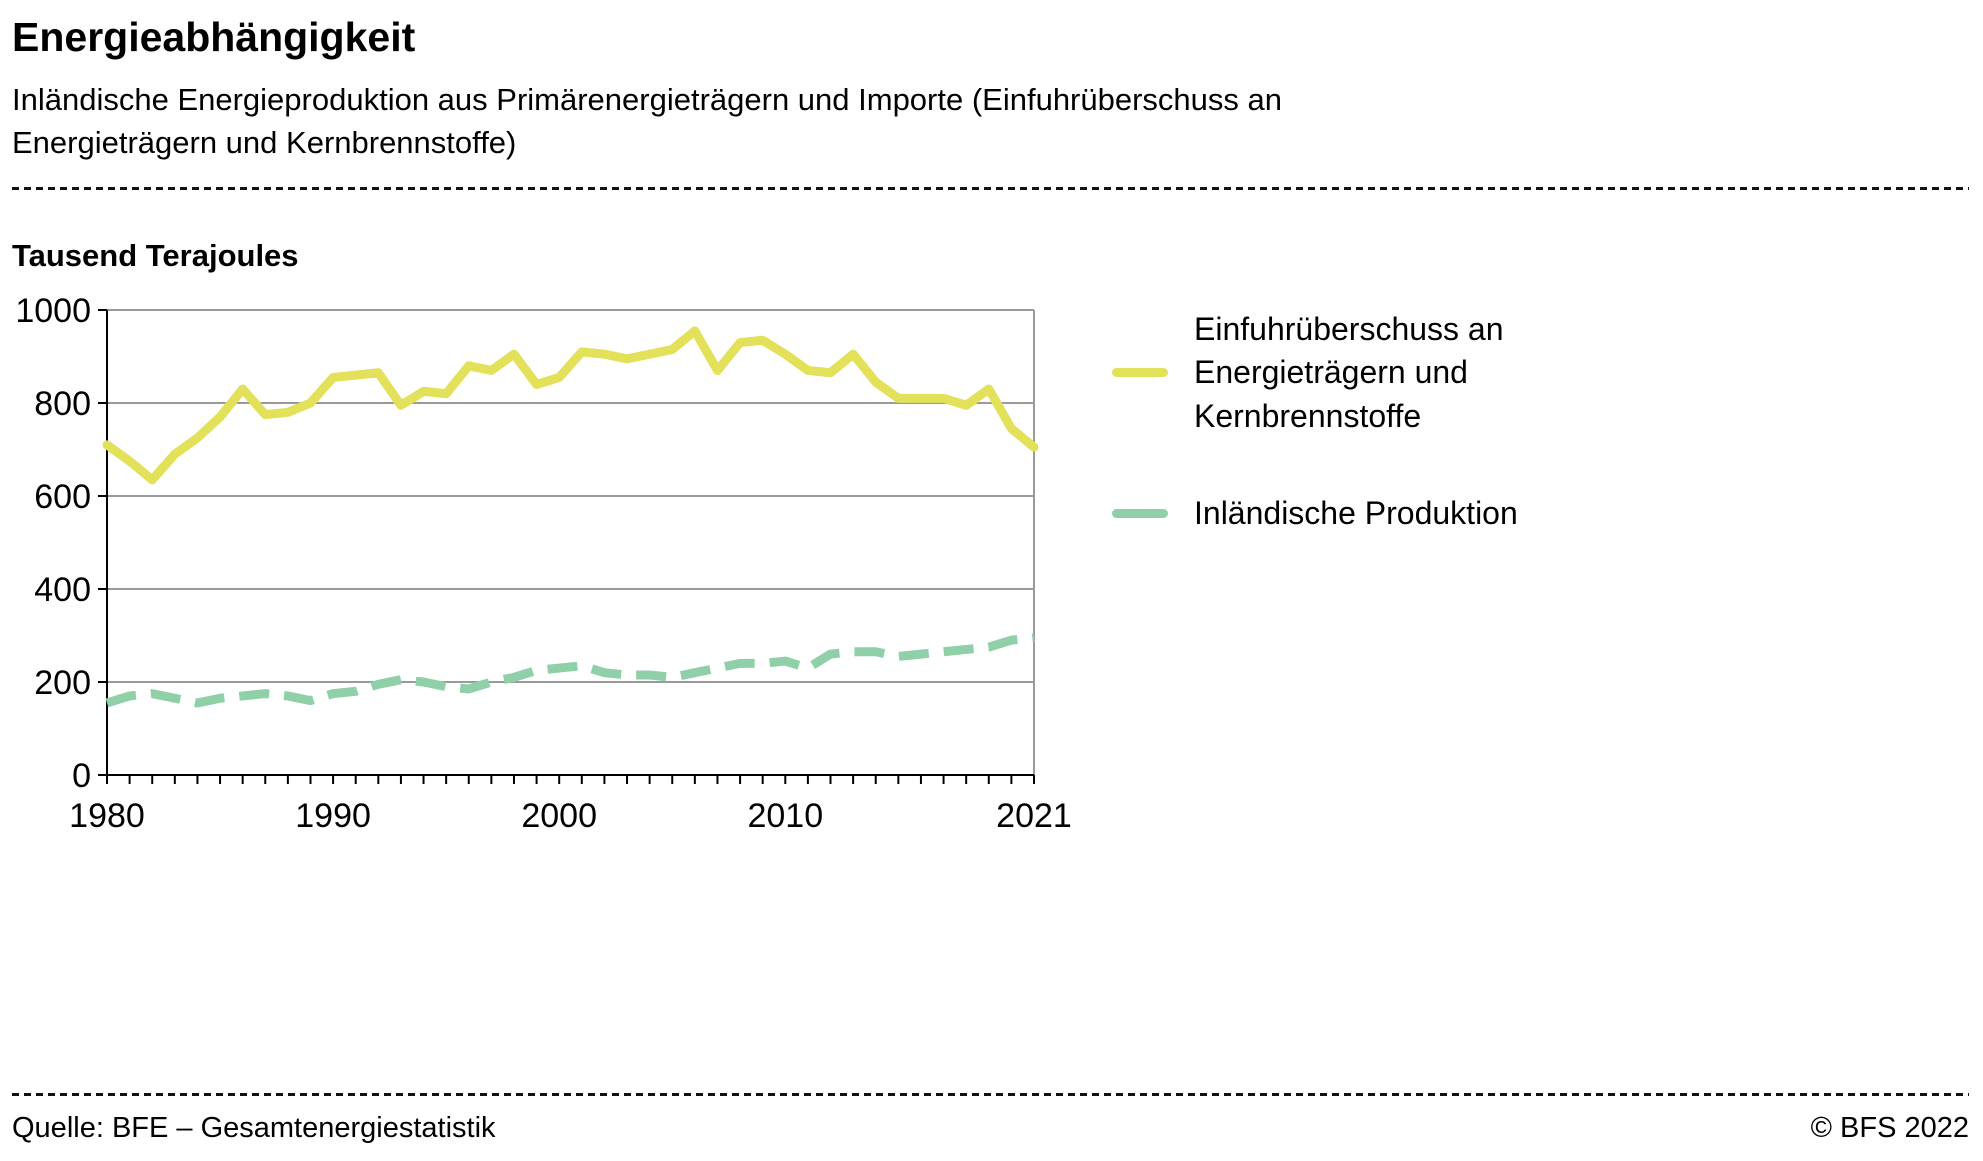 This screenshot has height=1161, width=1983. Describe the element at coordinates (1140, 514) in the screenshot. I see `domestic-series-swatch-icon` at that location.